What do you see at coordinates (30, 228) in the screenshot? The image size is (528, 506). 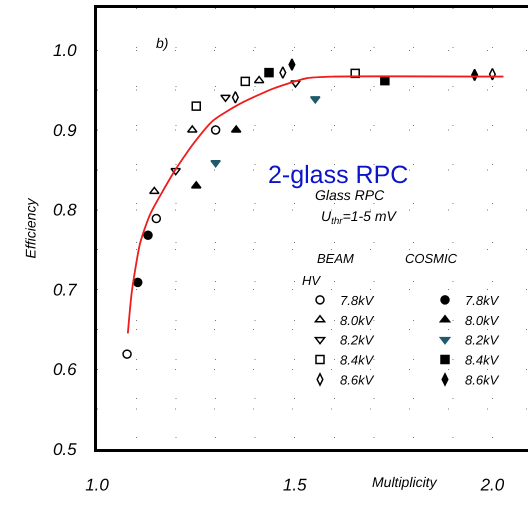 I see `y-axis-title: Efficiency` at bounding box center [30, 228].